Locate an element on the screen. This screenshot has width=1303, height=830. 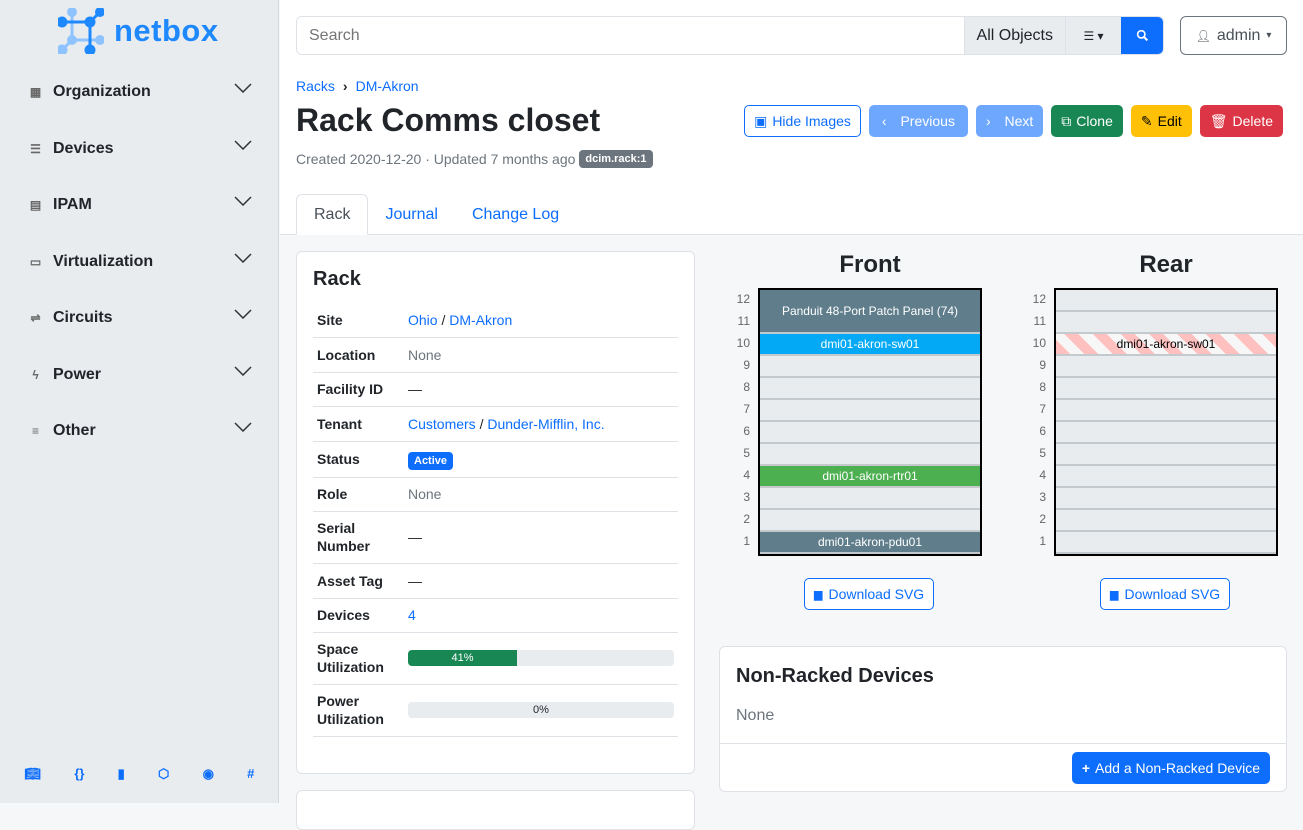
edit-button: ✎ Edit is located at coordinates (1161, 121).